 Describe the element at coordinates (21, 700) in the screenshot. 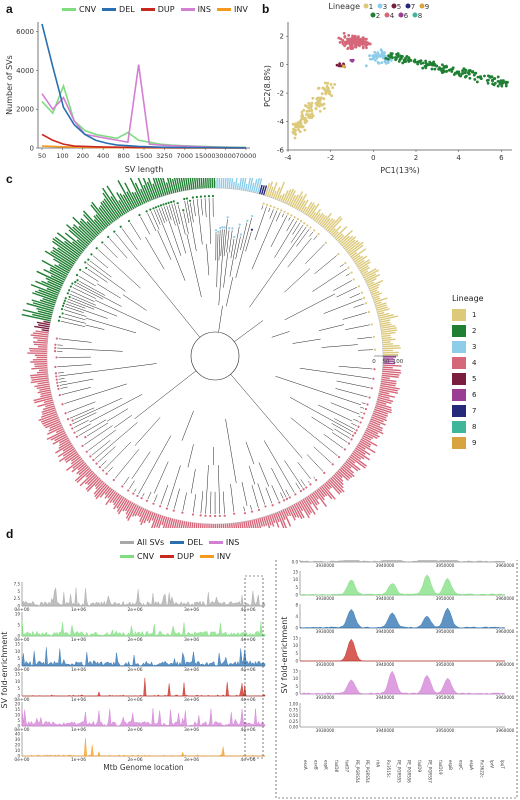

I see `track-x-tick: 0e+00` at that location.